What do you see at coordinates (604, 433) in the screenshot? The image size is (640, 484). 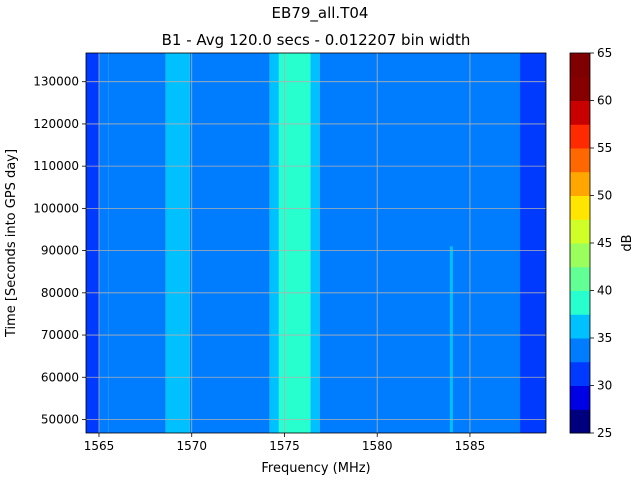 I see `colorbar-tick-label: 25` at bounding box center [604, 433].